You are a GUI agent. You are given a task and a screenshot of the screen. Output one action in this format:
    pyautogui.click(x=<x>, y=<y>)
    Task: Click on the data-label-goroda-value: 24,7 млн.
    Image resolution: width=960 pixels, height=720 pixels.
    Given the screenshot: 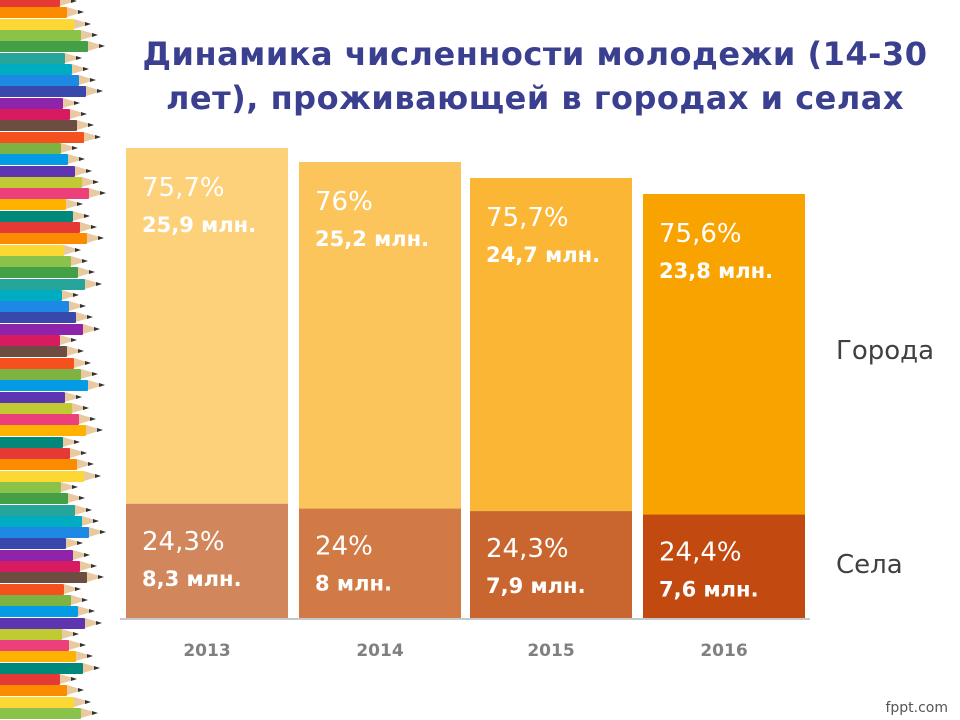 What is the action you would take?
    pyautogui.click(x=543, y=255)
    